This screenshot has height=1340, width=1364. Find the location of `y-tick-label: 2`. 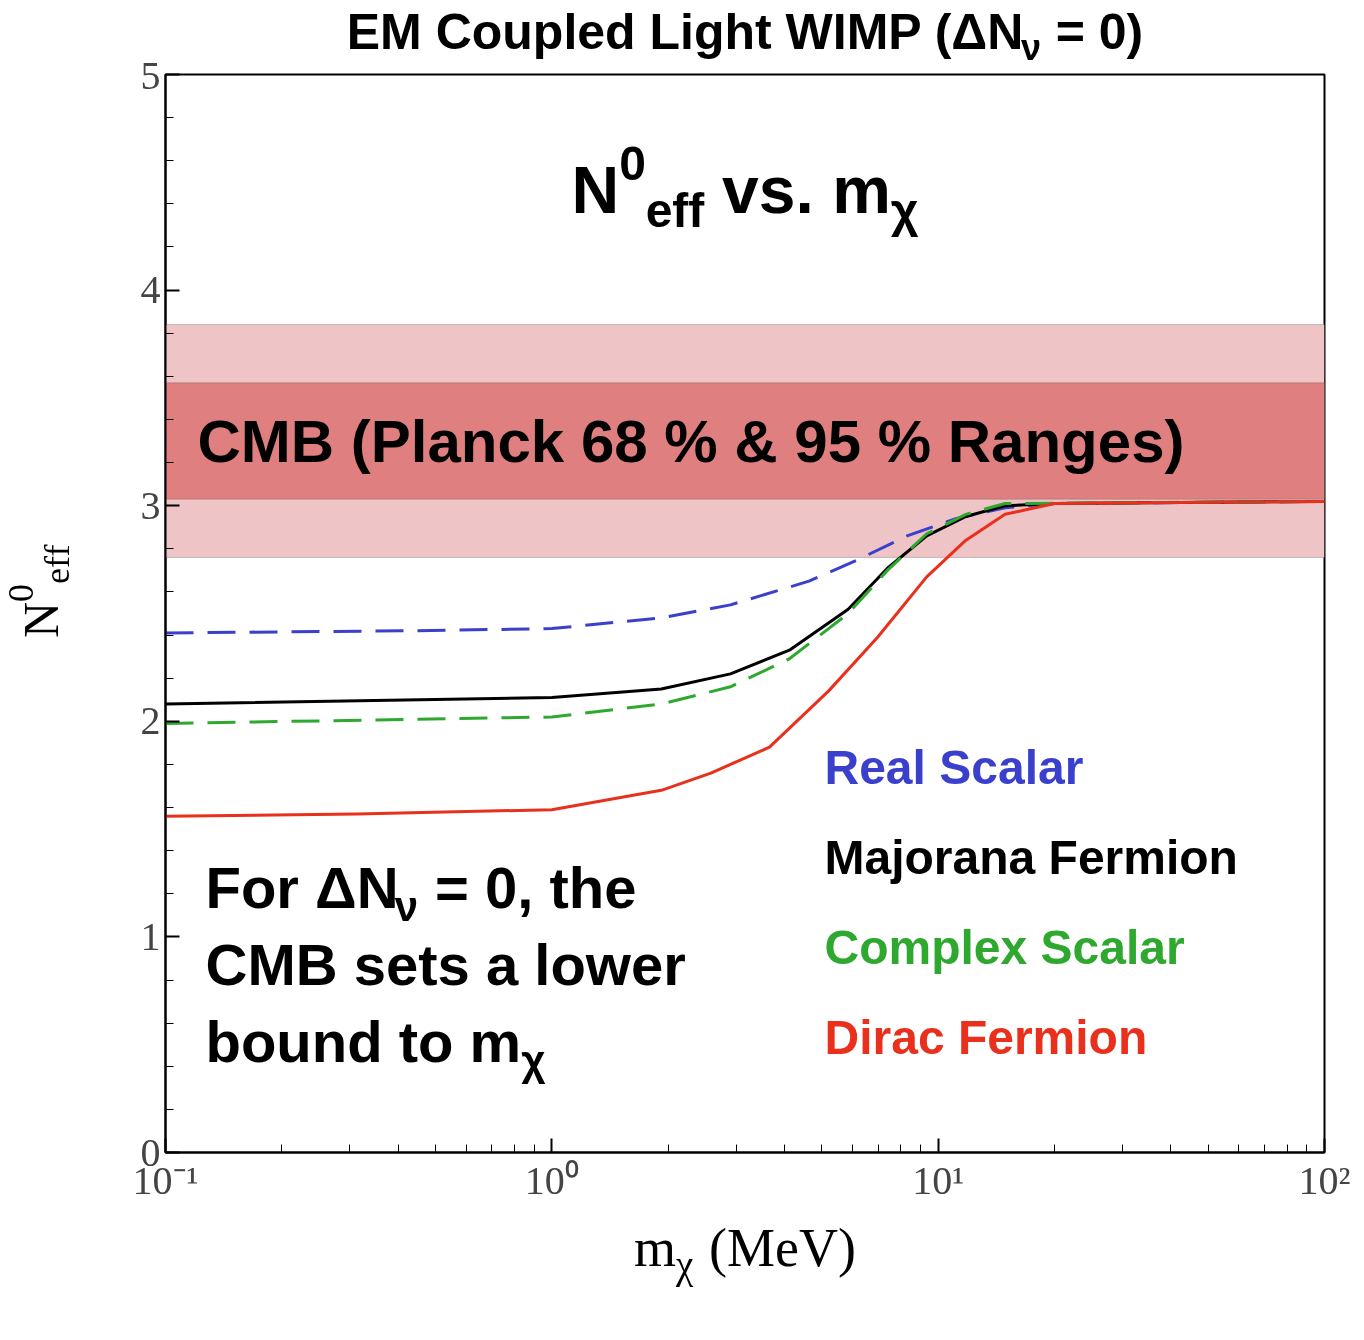

y-tick-label: 2 is located at coordinates (150, 721).